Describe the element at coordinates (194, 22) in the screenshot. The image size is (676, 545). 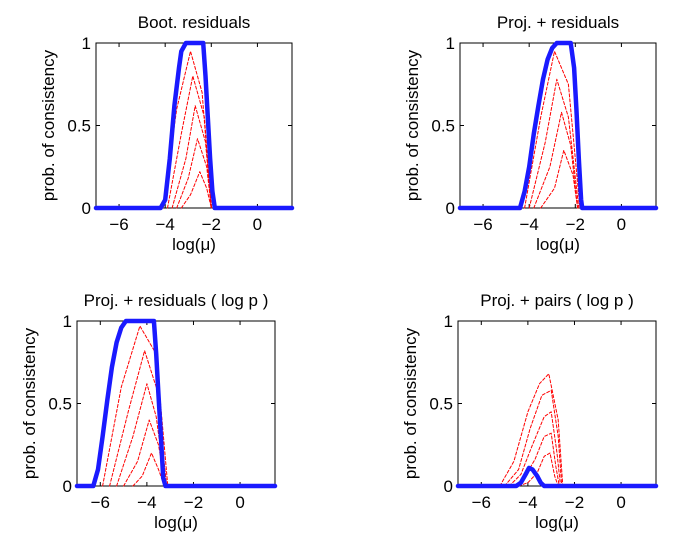
I see `subplot-title: Boot. residuals` at that location.